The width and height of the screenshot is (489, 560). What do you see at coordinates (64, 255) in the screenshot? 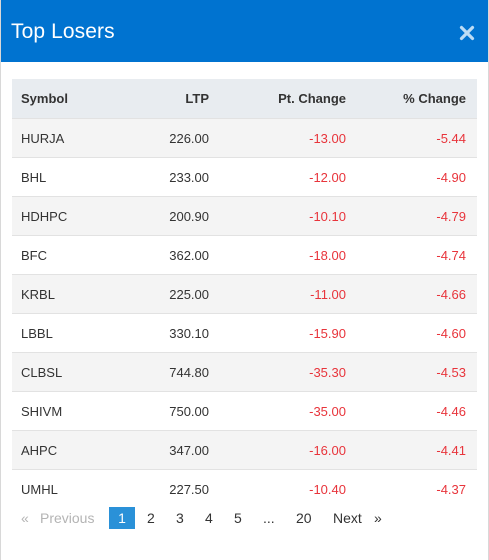
I see `cell-symbol: BFC` at bounding box center [64, 255].